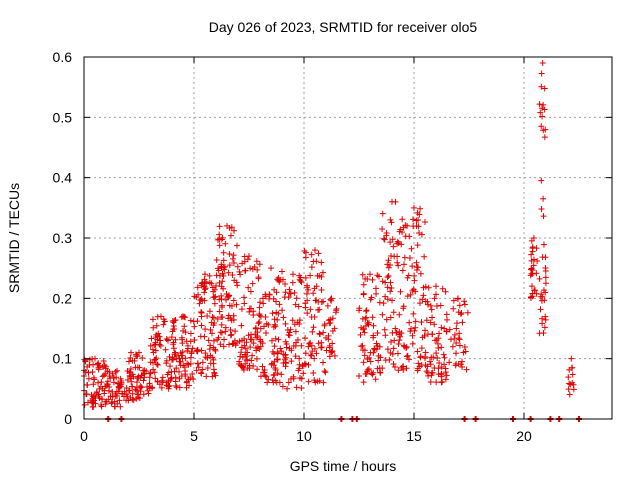 The width and height of the screenshot is (640, 480). I want to click on x-tick-label: 0, so click(84, 436).